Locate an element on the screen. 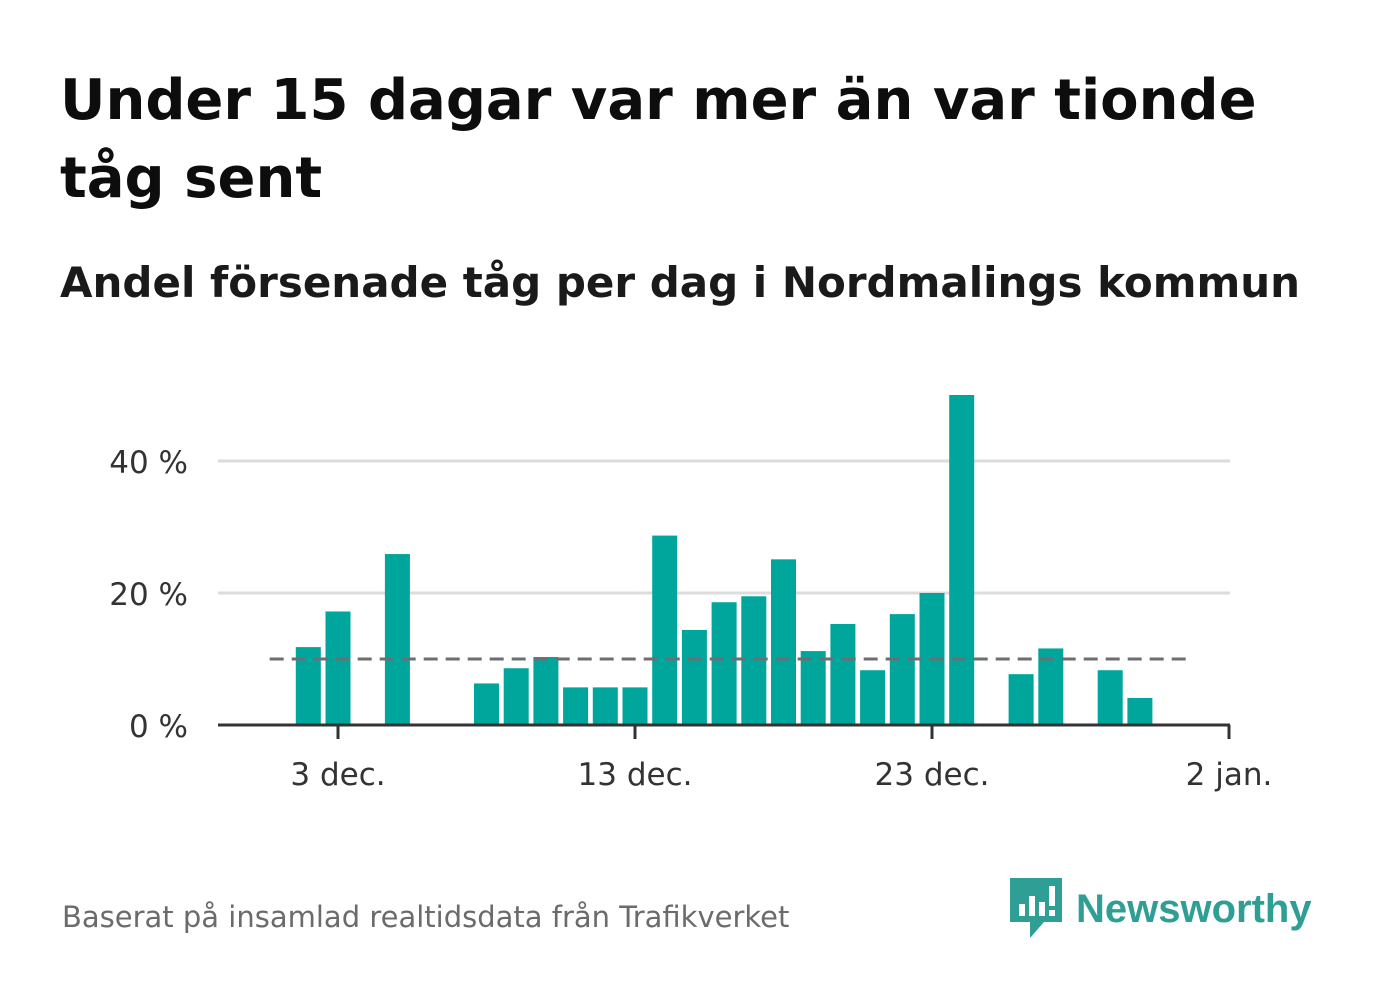 The image size is (1382, 999). x-tick-label: 13 dec. is located at coordinates (635, 775).